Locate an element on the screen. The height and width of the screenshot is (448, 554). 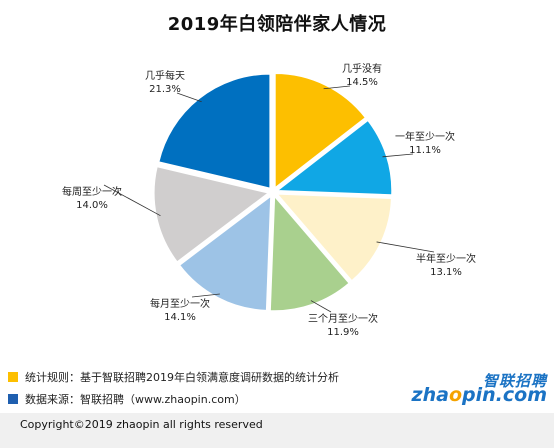
statistics-rule-note: 统计规则：基于智联招聘2019年白领满意度调研数据的统计分析 is located at coordinates (173, 377).